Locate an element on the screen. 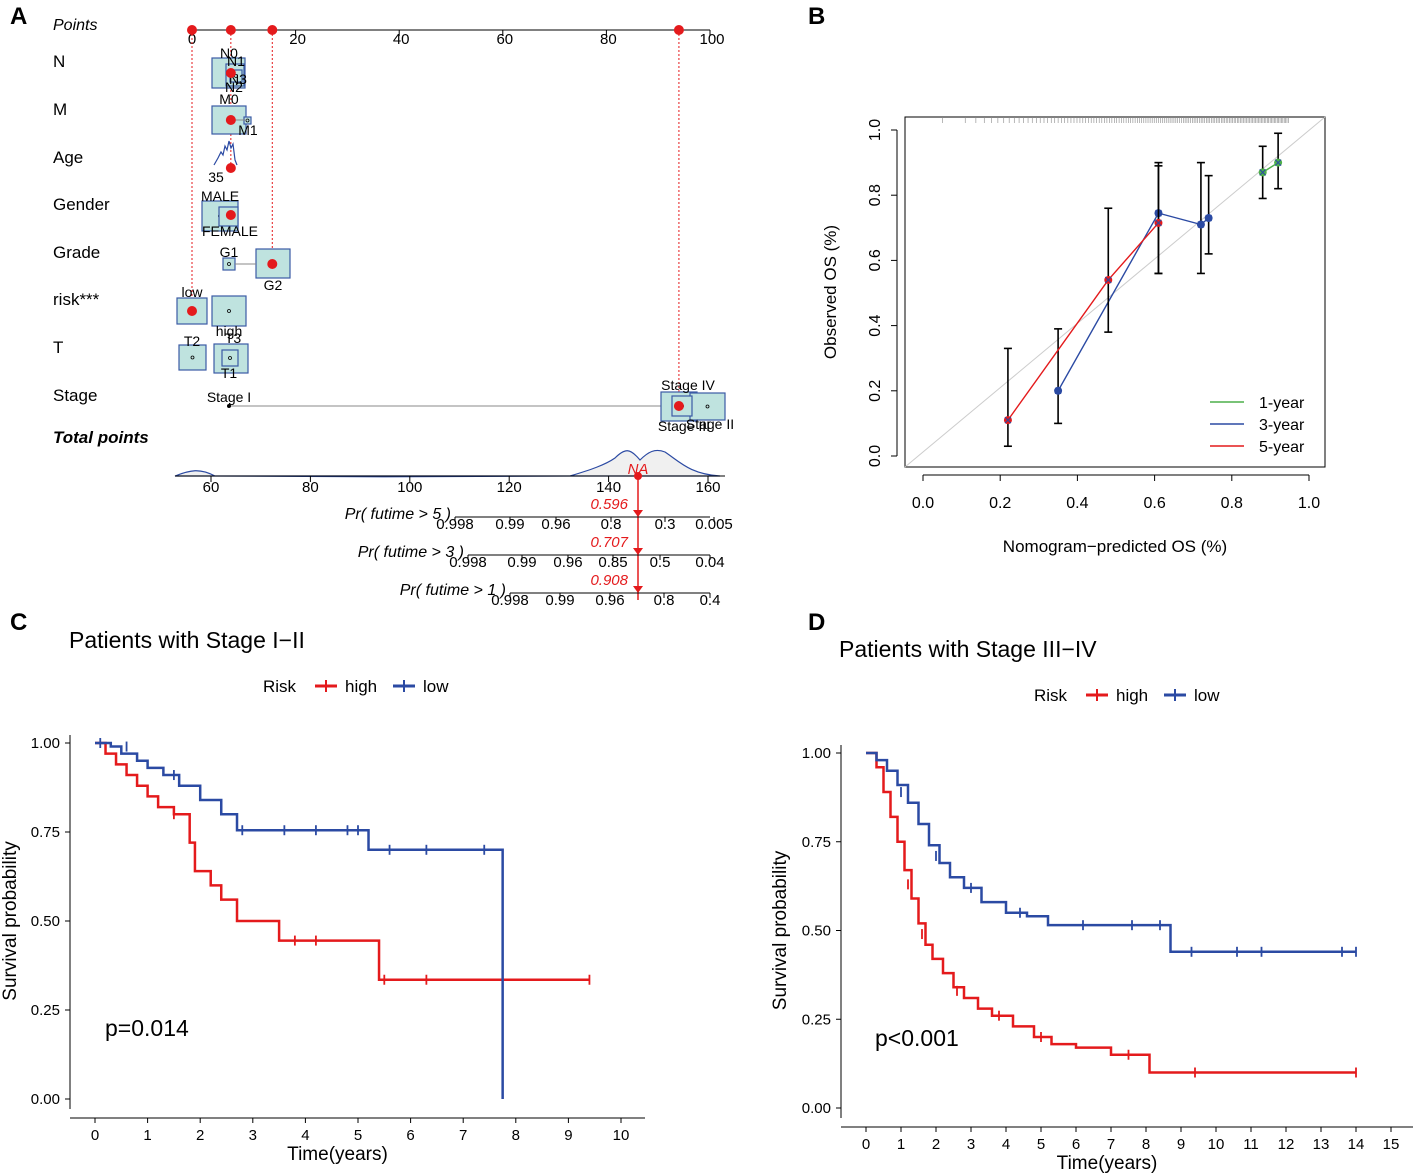 This screenshot has height=1175, width=1417. calibration-frame is located at coordinates (1115, 292).